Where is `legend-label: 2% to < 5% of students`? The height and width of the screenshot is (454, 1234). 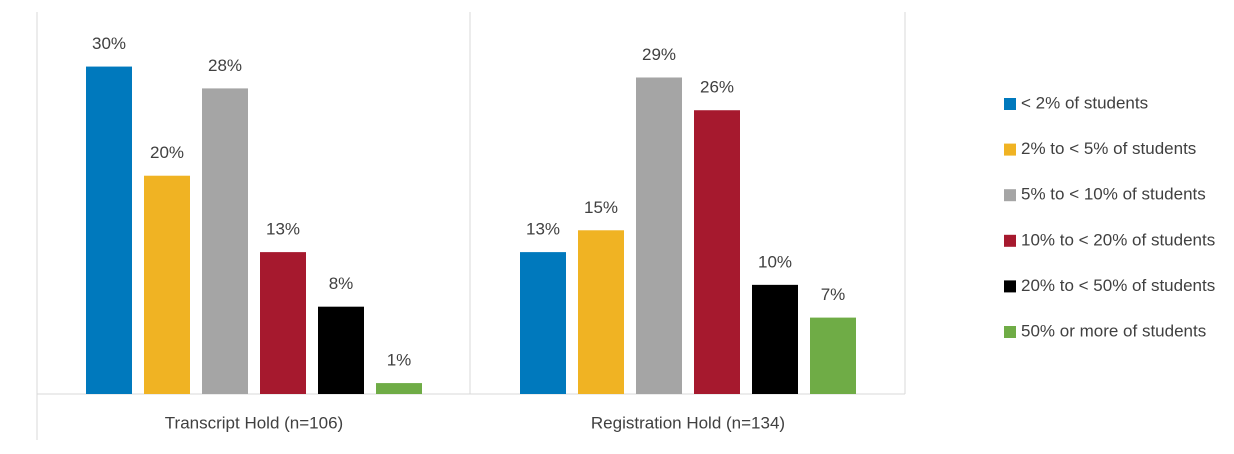
legend-label: 2% to < 5% of students is located at coordinates (1108, 148).